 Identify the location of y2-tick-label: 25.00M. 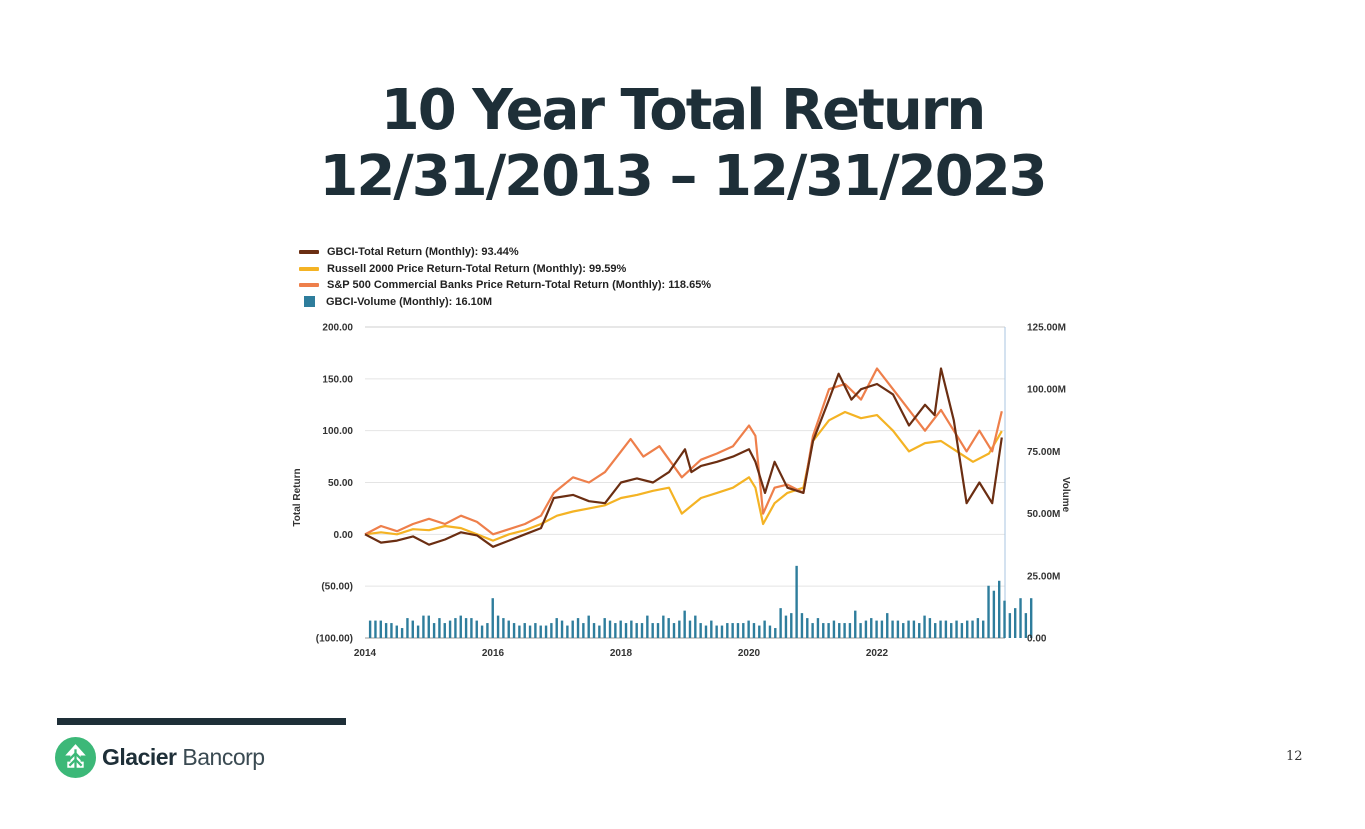
(1043, 576).